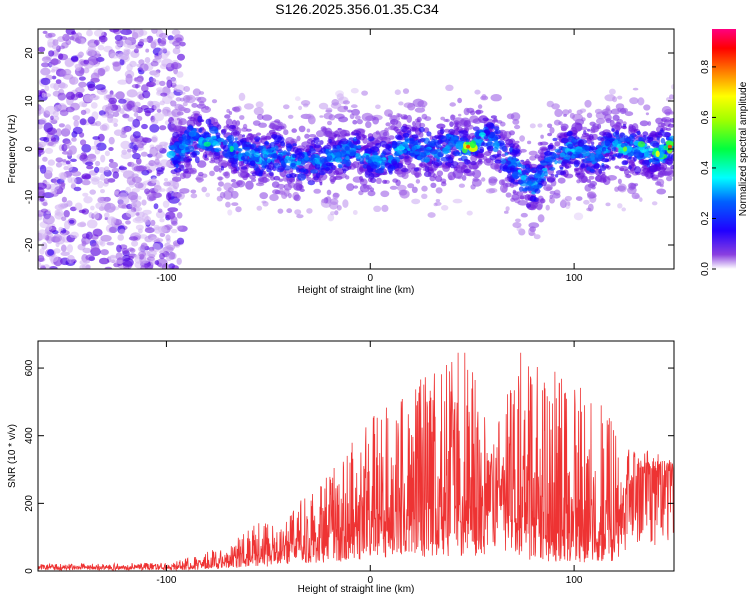 The width and height of the screenshot is (750, 600). I want to click on colorbar-label: Normalized spectral amplitude, so click(743, 148).